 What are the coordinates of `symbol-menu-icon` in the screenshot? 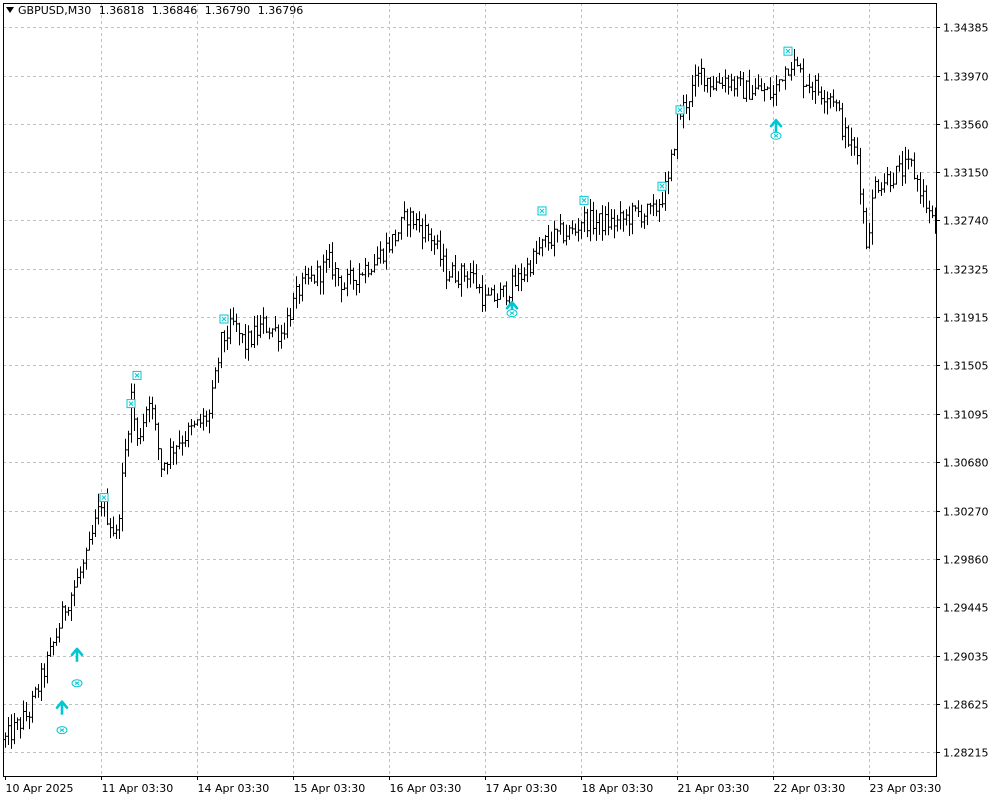 It's located at (10, 10).